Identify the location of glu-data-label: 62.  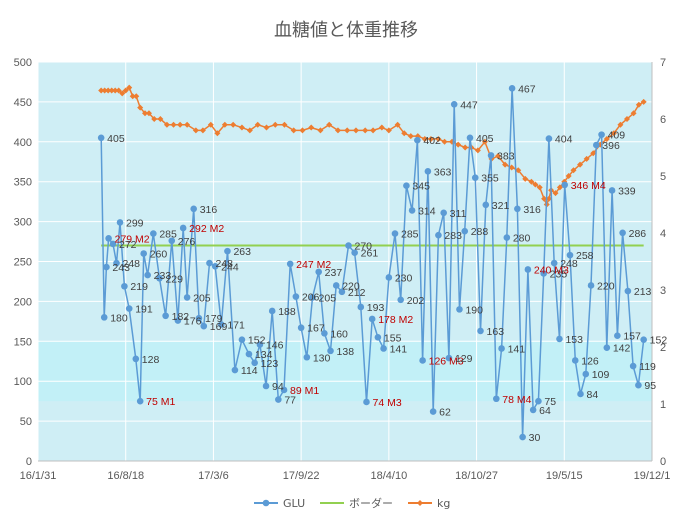
(445, 413).